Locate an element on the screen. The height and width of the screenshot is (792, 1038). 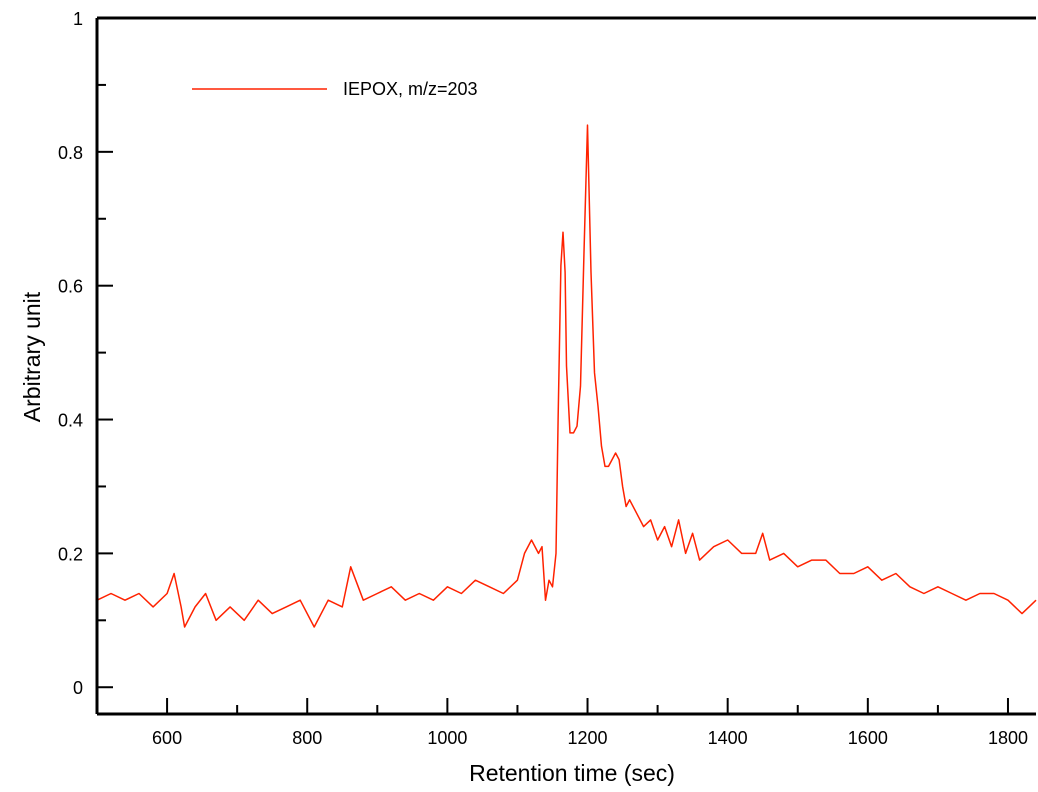
x-axis-title: Retention time (sec) is located at coordinates (572, 773).